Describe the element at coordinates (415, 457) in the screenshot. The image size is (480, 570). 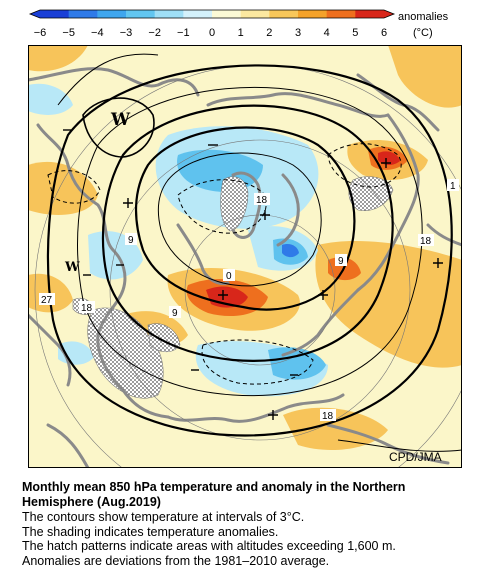
I see `map-credit: CPD/JMA` at that location.